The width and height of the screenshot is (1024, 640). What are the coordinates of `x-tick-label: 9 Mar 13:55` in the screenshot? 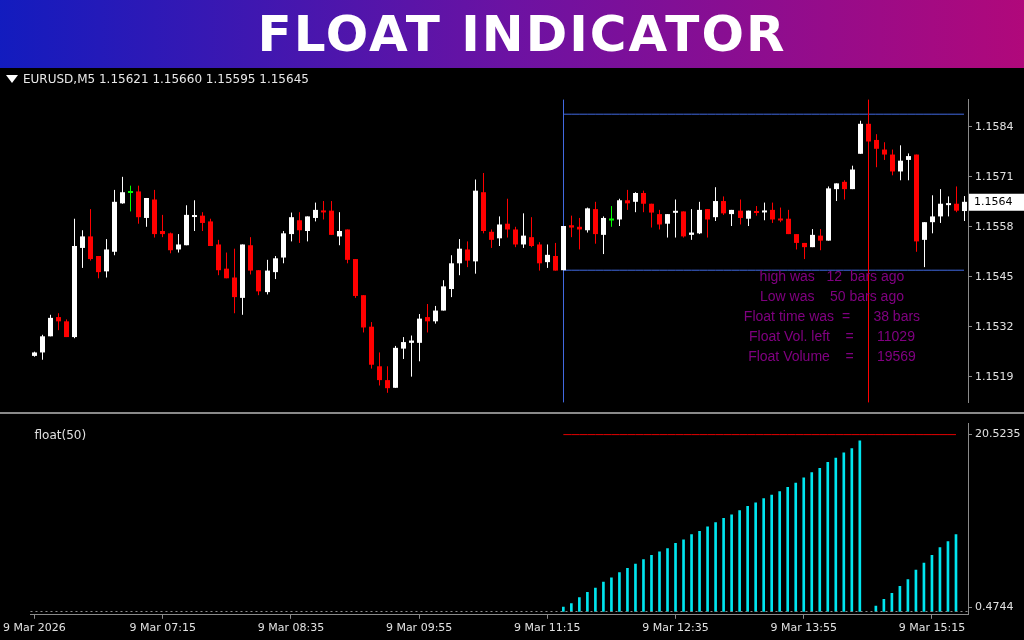 It's located at (803, 628).